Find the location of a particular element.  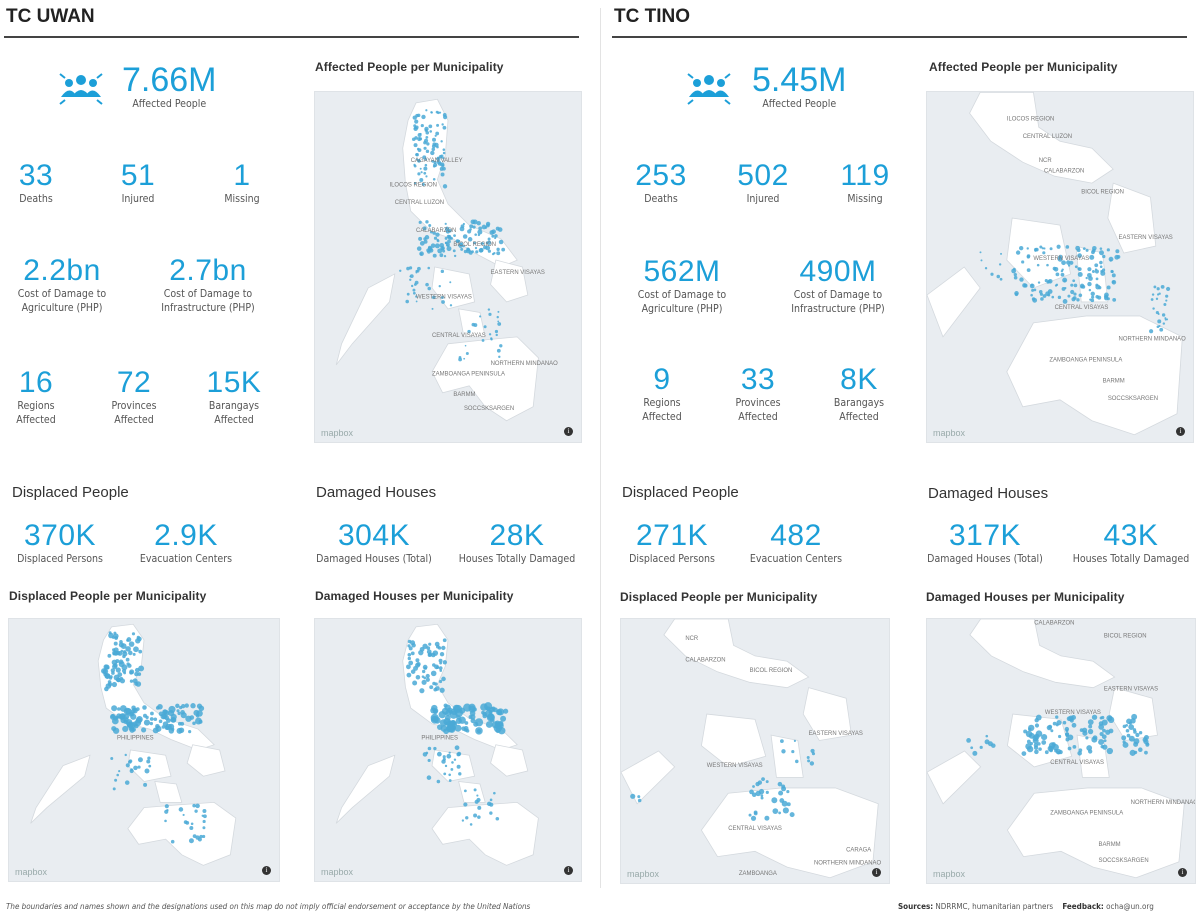

region-label: CALABARZON is located at coordinates (705, 660).